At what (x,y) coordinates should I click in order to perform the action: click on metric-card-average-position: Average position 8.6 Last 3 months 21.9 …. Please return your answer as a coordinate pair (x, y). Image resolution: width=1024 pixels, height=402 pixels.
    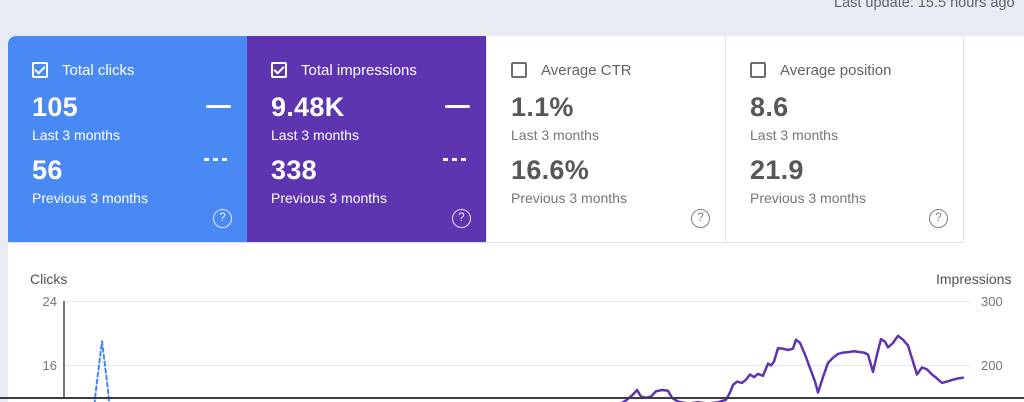
    Looking at the image, I should click on (844, 139).